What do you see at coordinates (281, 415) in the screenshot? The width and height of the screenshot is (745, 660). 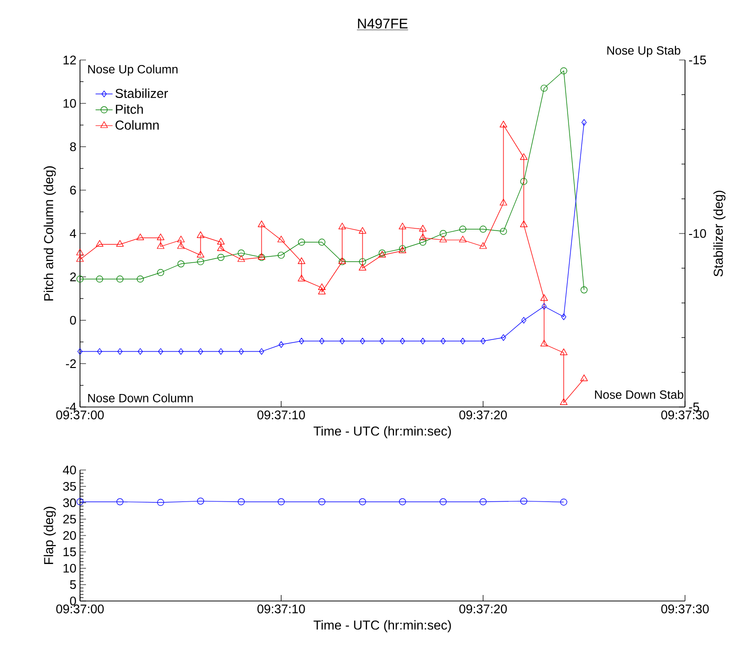 I see `x-tick-label: 09:37:10` at bounding box center [281, 415].